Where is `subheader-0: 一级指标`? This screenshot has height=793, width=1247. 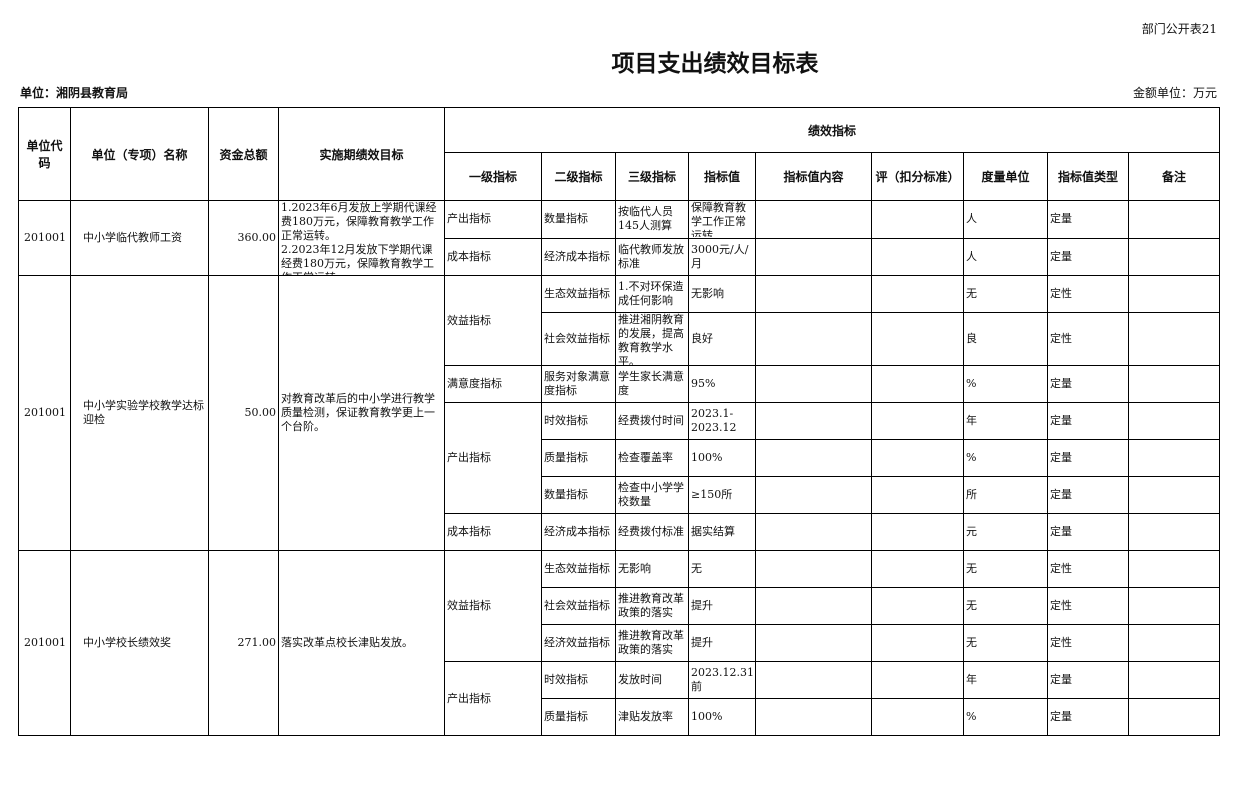 subheader-0: 一级指标 is located at coordinates (493, 176).